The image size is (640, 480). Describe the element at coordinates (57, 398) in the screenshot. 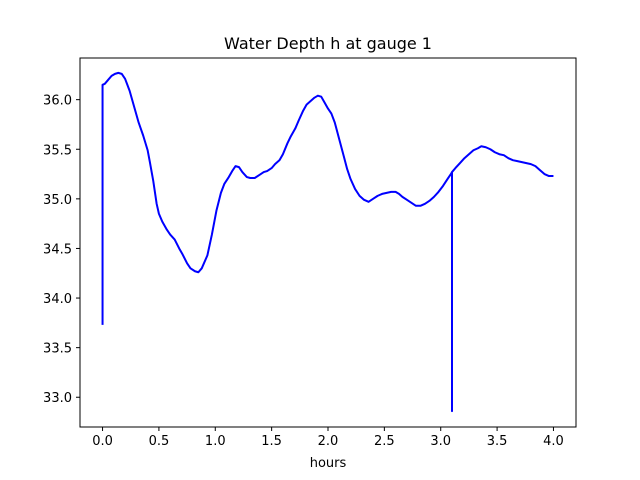

I see `y-tick-label: 33.0` at that location.